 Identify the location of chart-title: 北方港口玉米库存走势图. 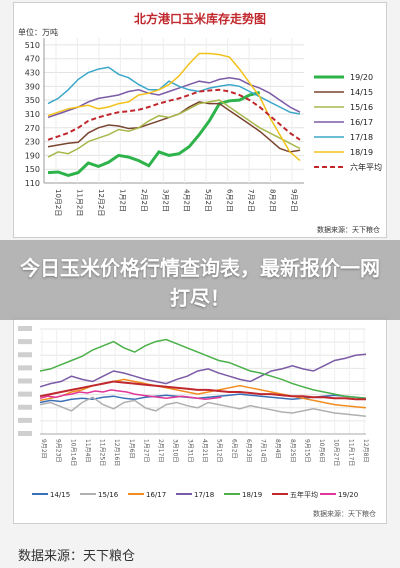
(200, 18).